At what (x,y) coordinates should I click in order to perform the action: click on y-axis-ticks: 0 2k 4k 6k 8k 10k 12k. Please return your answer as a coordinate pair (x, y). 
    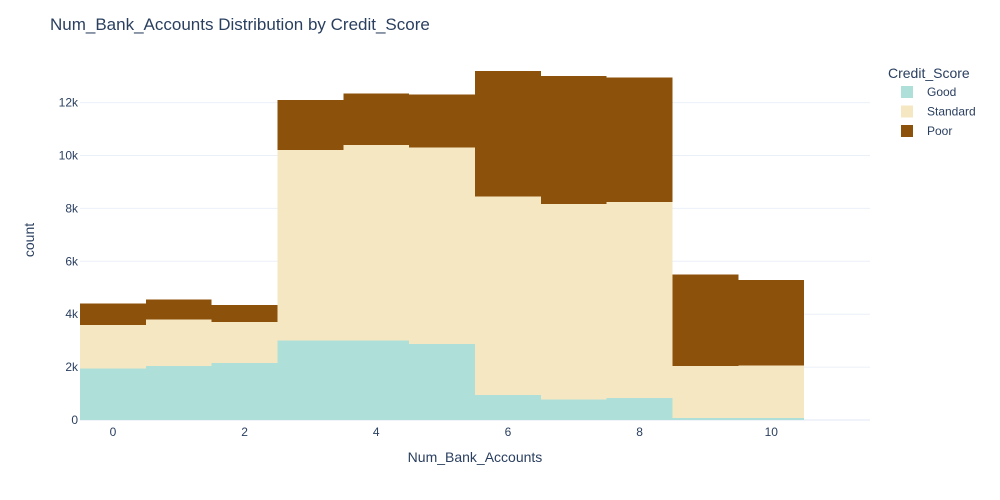
    Looking at the image, I should click on (69, 261).